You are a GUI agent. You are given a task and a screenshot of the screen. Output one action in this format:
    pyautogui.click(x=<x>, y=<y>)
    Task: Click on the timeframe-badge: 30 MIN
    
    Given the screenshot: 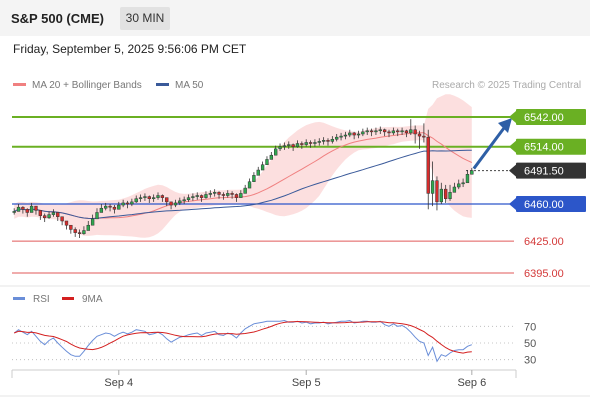 What is the action you would take?
    pyautogui.click(x=145, y=18)
    